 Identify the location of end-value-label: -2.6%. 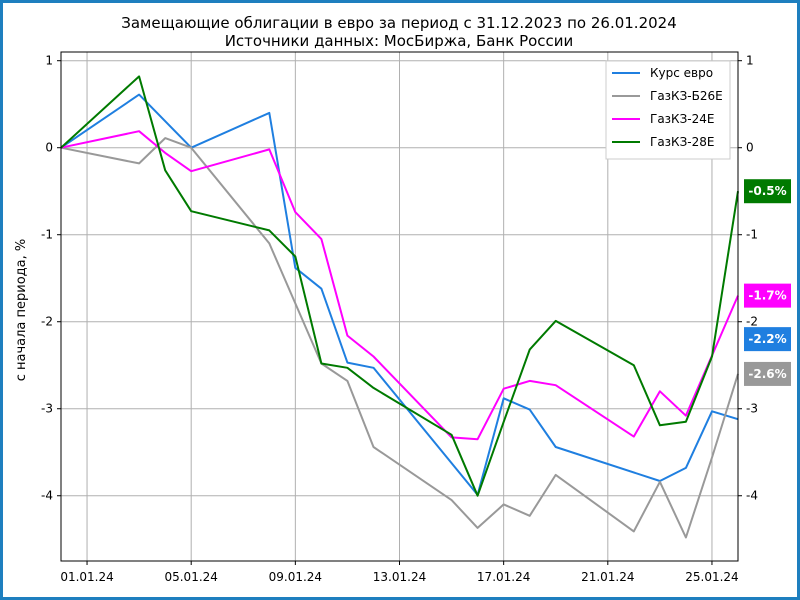
(767, 374).